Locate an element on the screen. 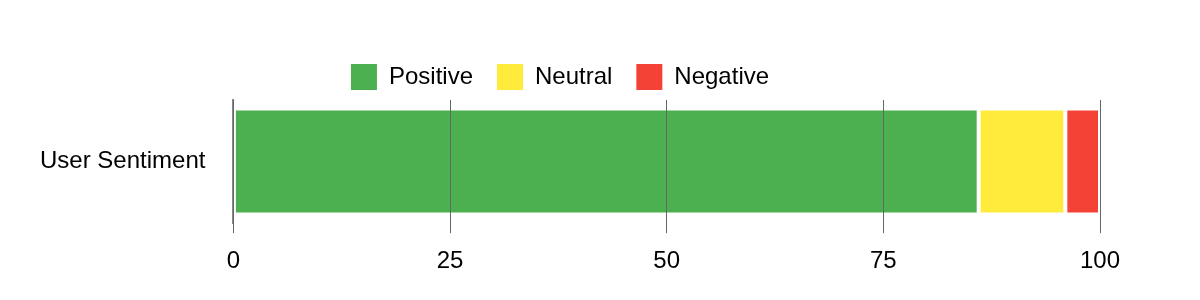 This screenshot has height=300, width=1200. x-tick-label: 100 is located at coordinates (1100, 260).